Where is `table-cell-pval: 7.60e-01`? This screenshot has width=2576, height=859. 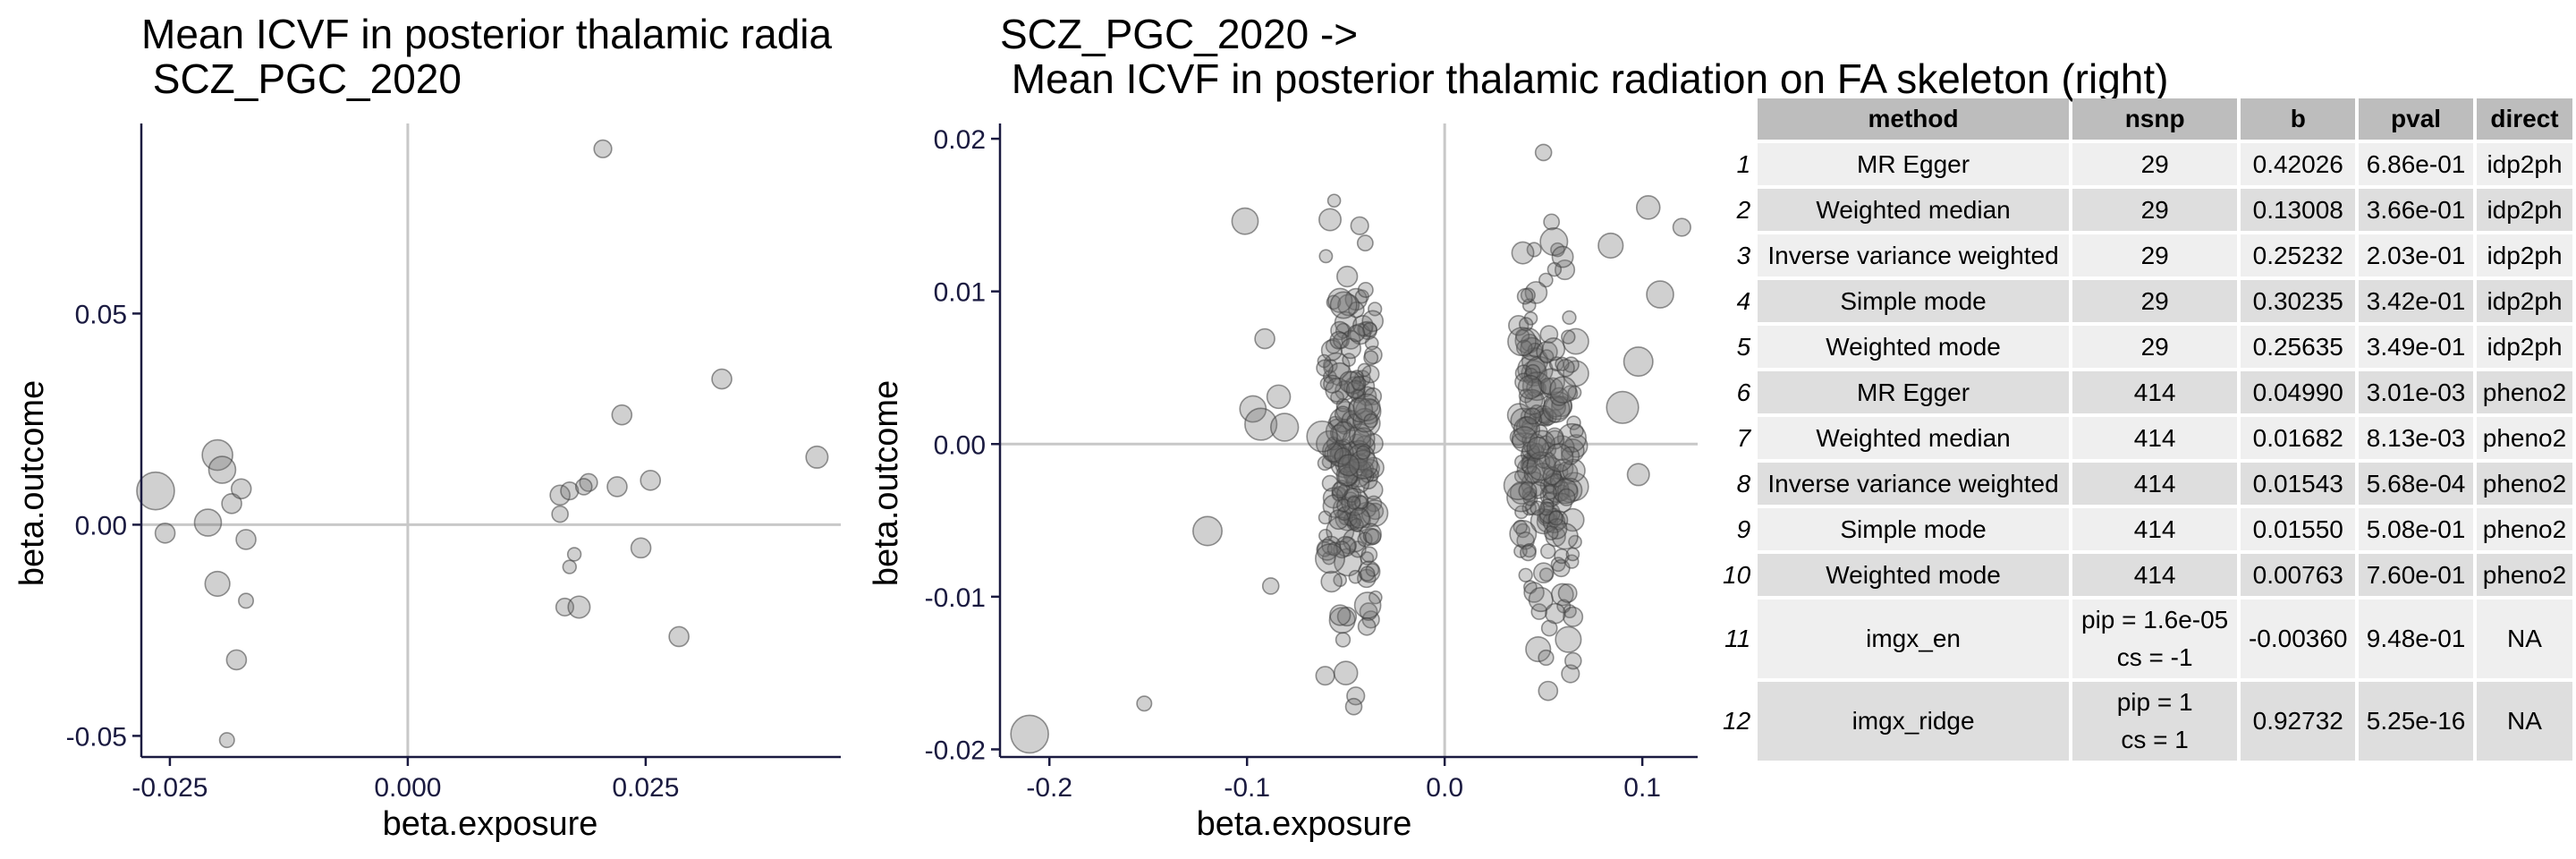 table-cell-pval: 7.60e-01 is located at coordinates (2416, 575).